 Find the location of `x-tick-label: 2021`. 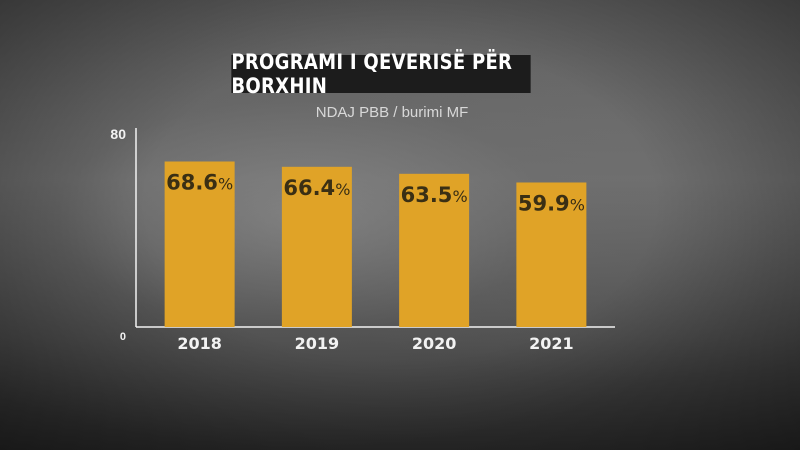

x-tick-label: 2021 is located at coordinates (551, 343).